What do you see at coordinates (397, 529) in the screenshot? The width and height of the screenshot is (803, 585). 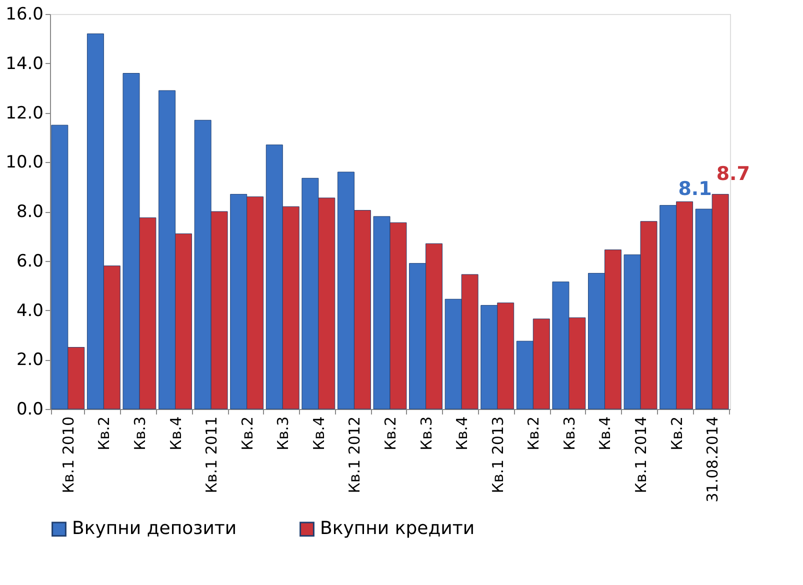 I see `legend-label: Вкупни кредити` at bounding box center [397, 529].